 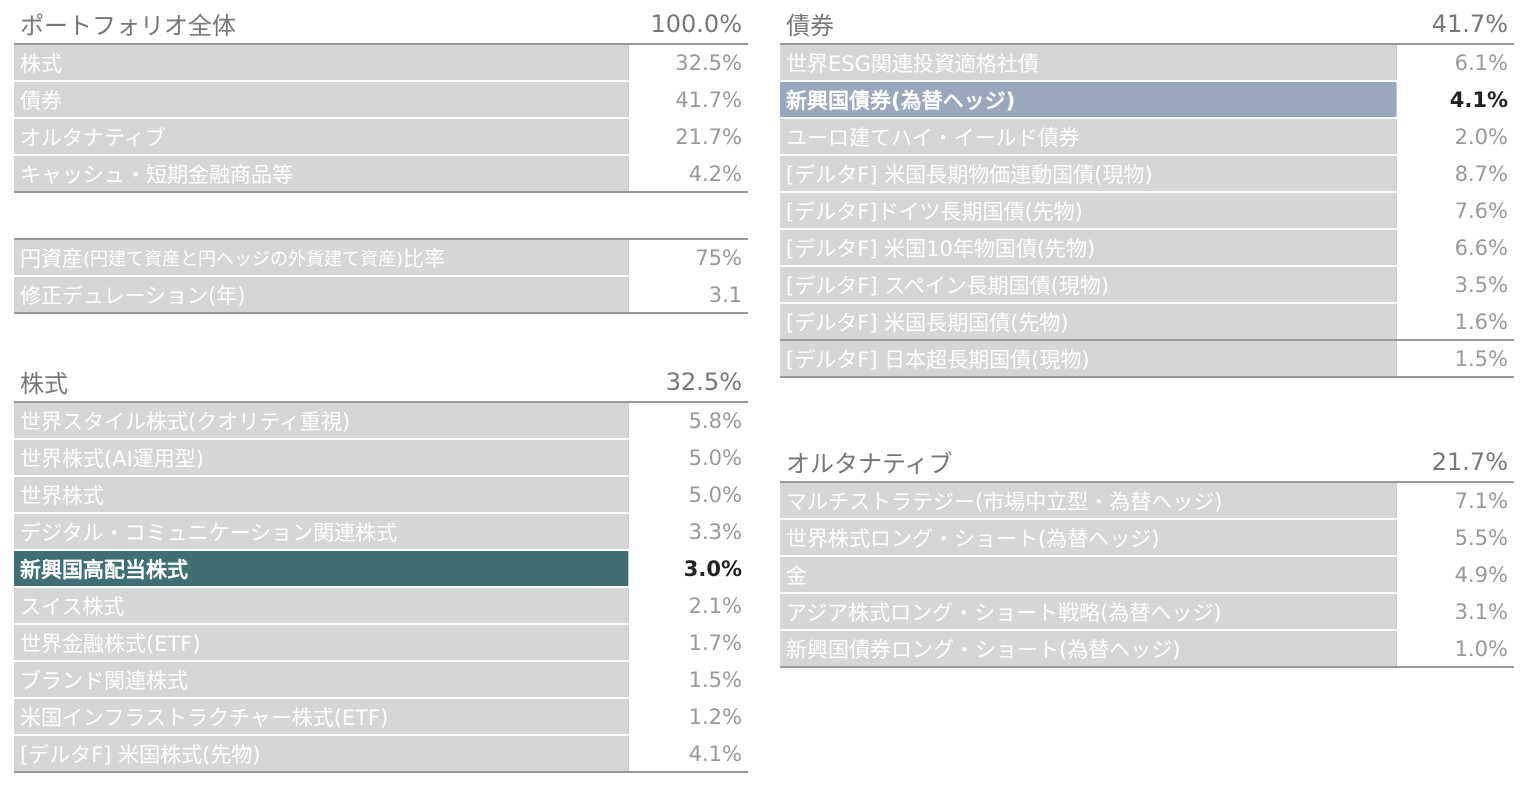 I want to click on row-value: 7.6%, so click(x=1455, y=210).